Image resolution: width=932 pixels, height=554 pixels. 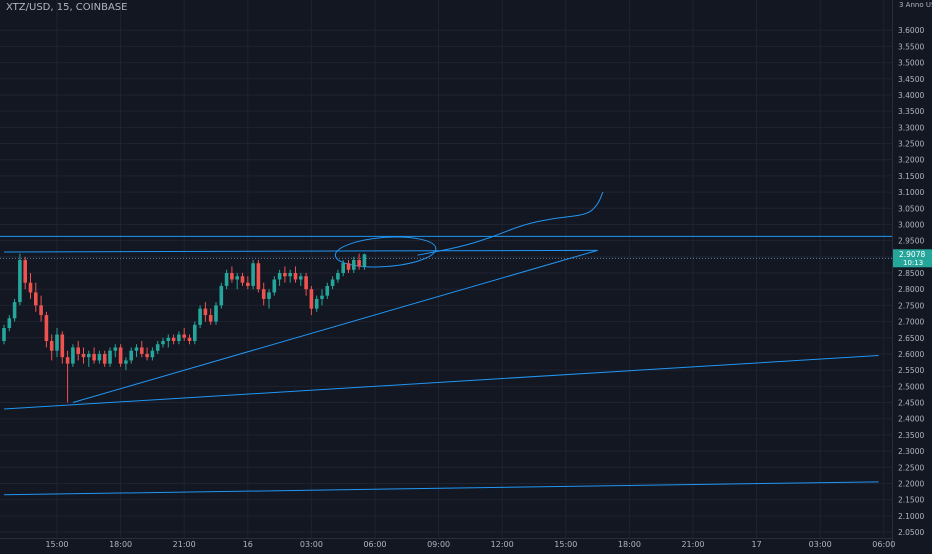 What do you see at coordinates (441, 382) in the screenshot?
I see `support-trend-line` at bounding box center [441, 382].